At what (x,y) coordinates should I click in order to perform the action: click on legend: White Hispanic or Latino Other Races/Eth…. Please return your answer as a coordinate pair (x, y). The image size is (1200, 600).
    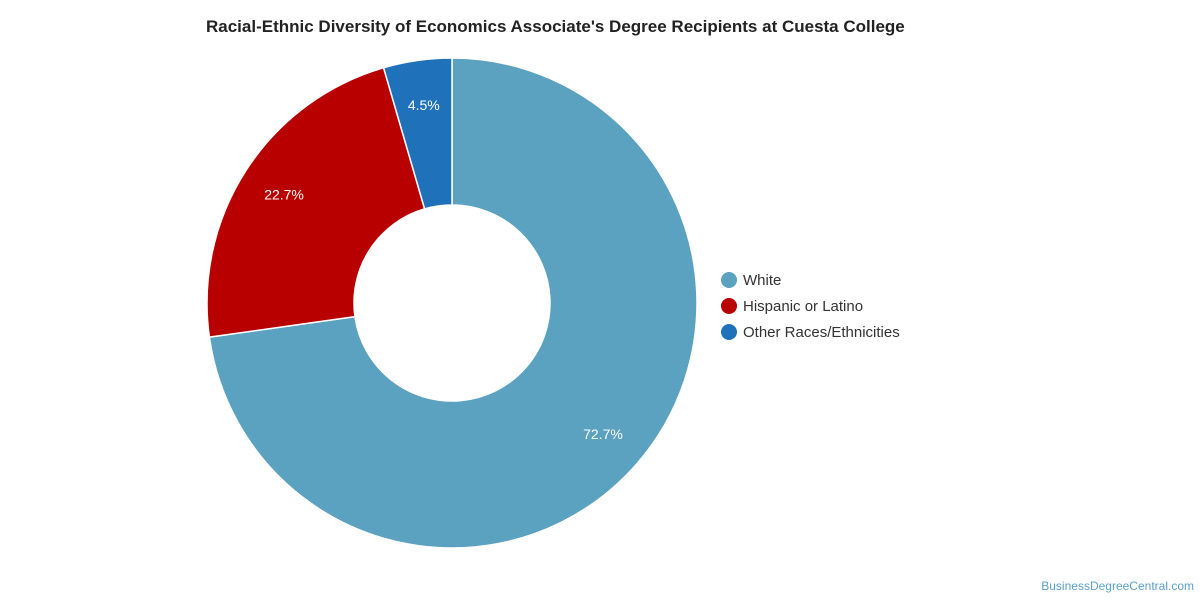
    Looking at the image, I should click on (810, 306).